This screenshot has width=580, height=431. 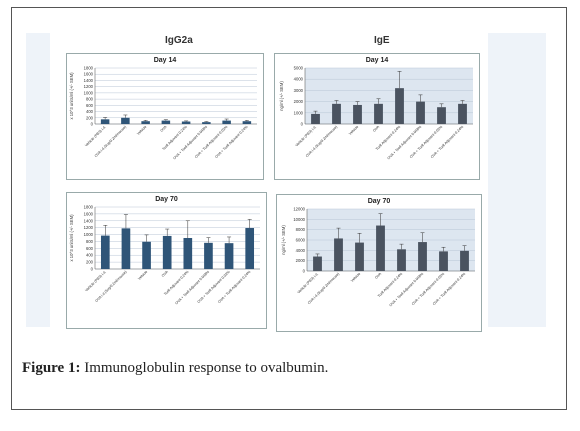 I want to click on y-tick-label: 800, so click(x=90, y=241).